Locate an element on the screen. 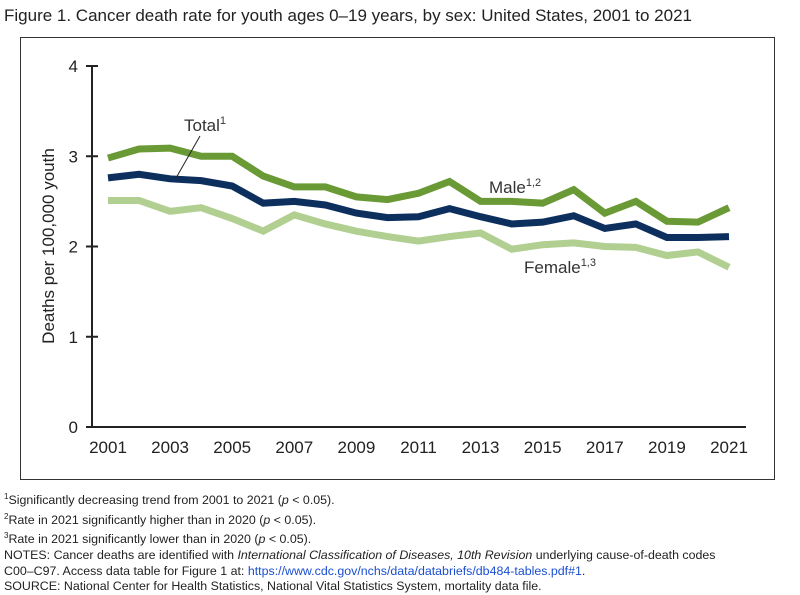 Image resolution: width=800 pixels, height=595 pixels. x-tick-label: 2013 is located at coordinates (481, 447).